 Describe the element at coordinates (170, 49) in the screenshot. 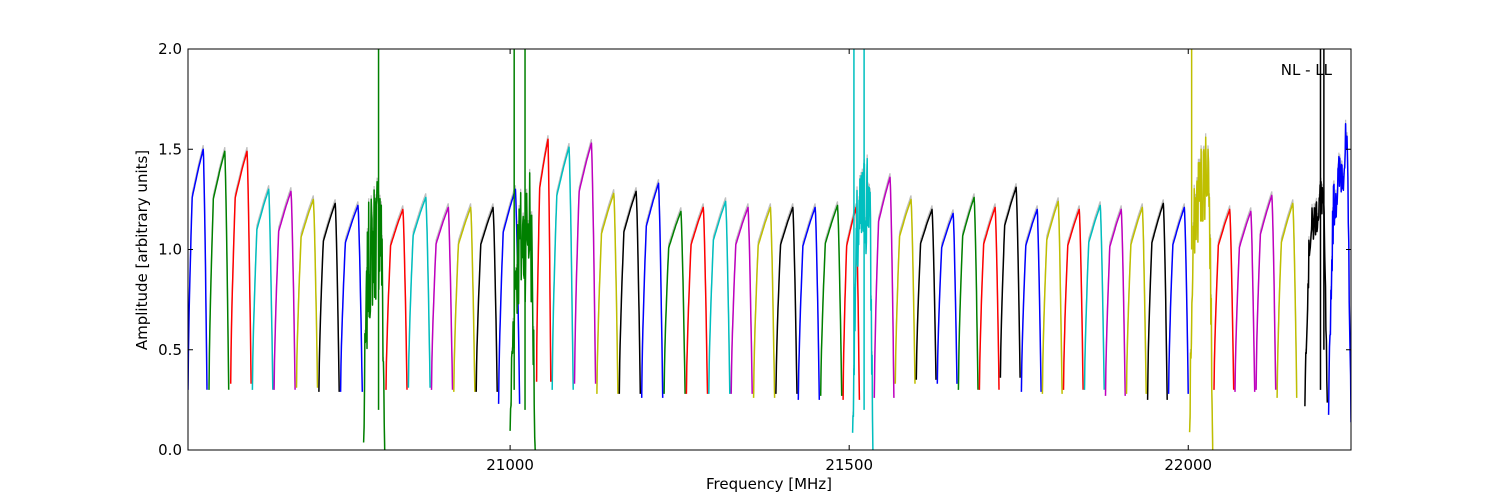

I see `y-tick-label: 2.0` at that location.